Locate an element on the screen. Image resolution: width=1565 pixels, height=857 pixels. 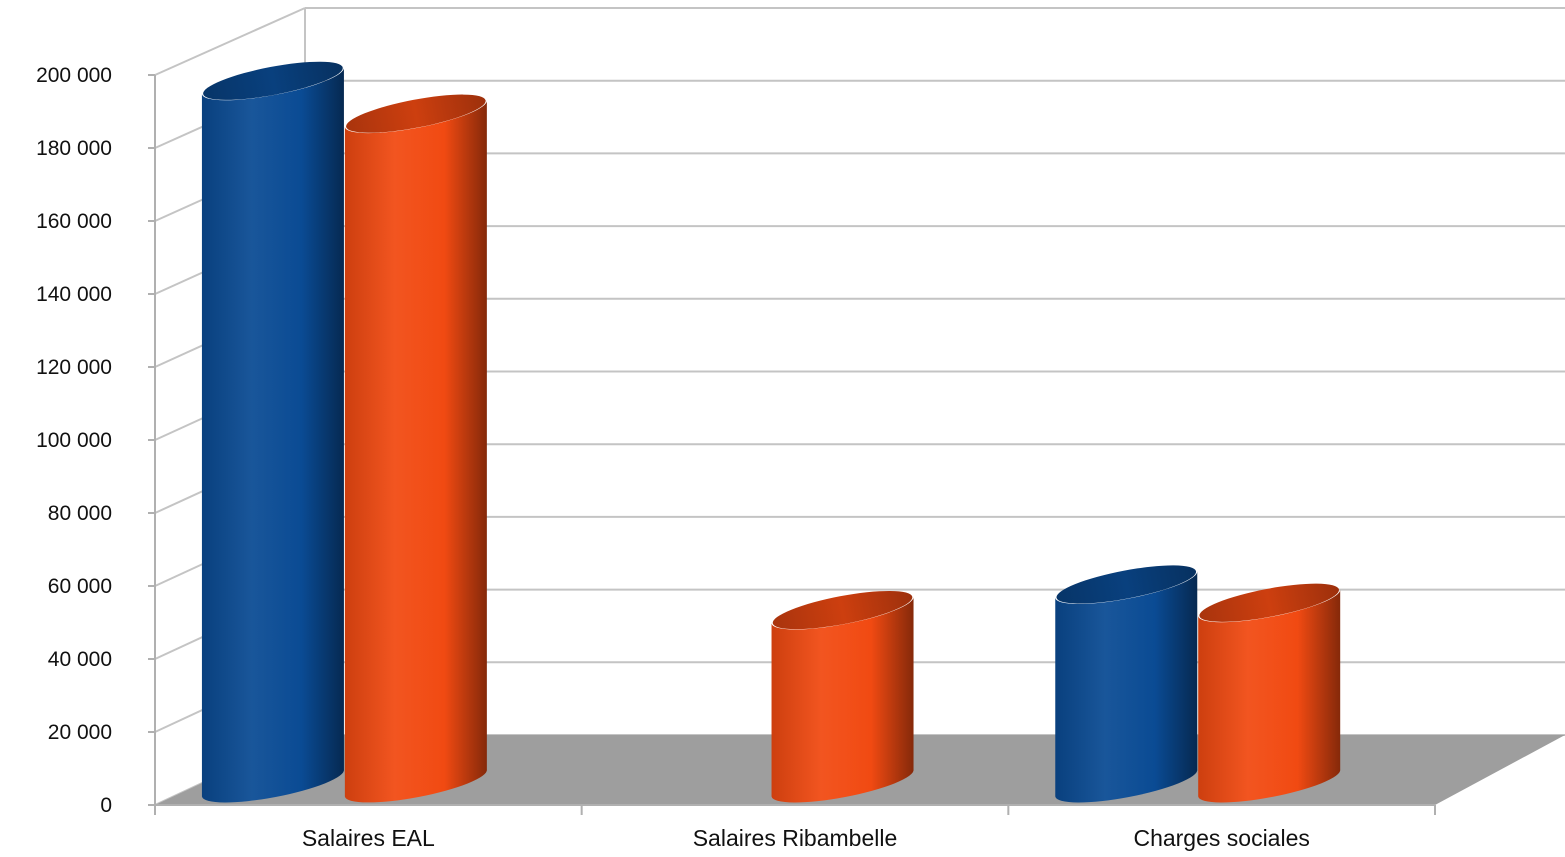
y-tick-label: 20 000 is located at coordinates (80, 732).